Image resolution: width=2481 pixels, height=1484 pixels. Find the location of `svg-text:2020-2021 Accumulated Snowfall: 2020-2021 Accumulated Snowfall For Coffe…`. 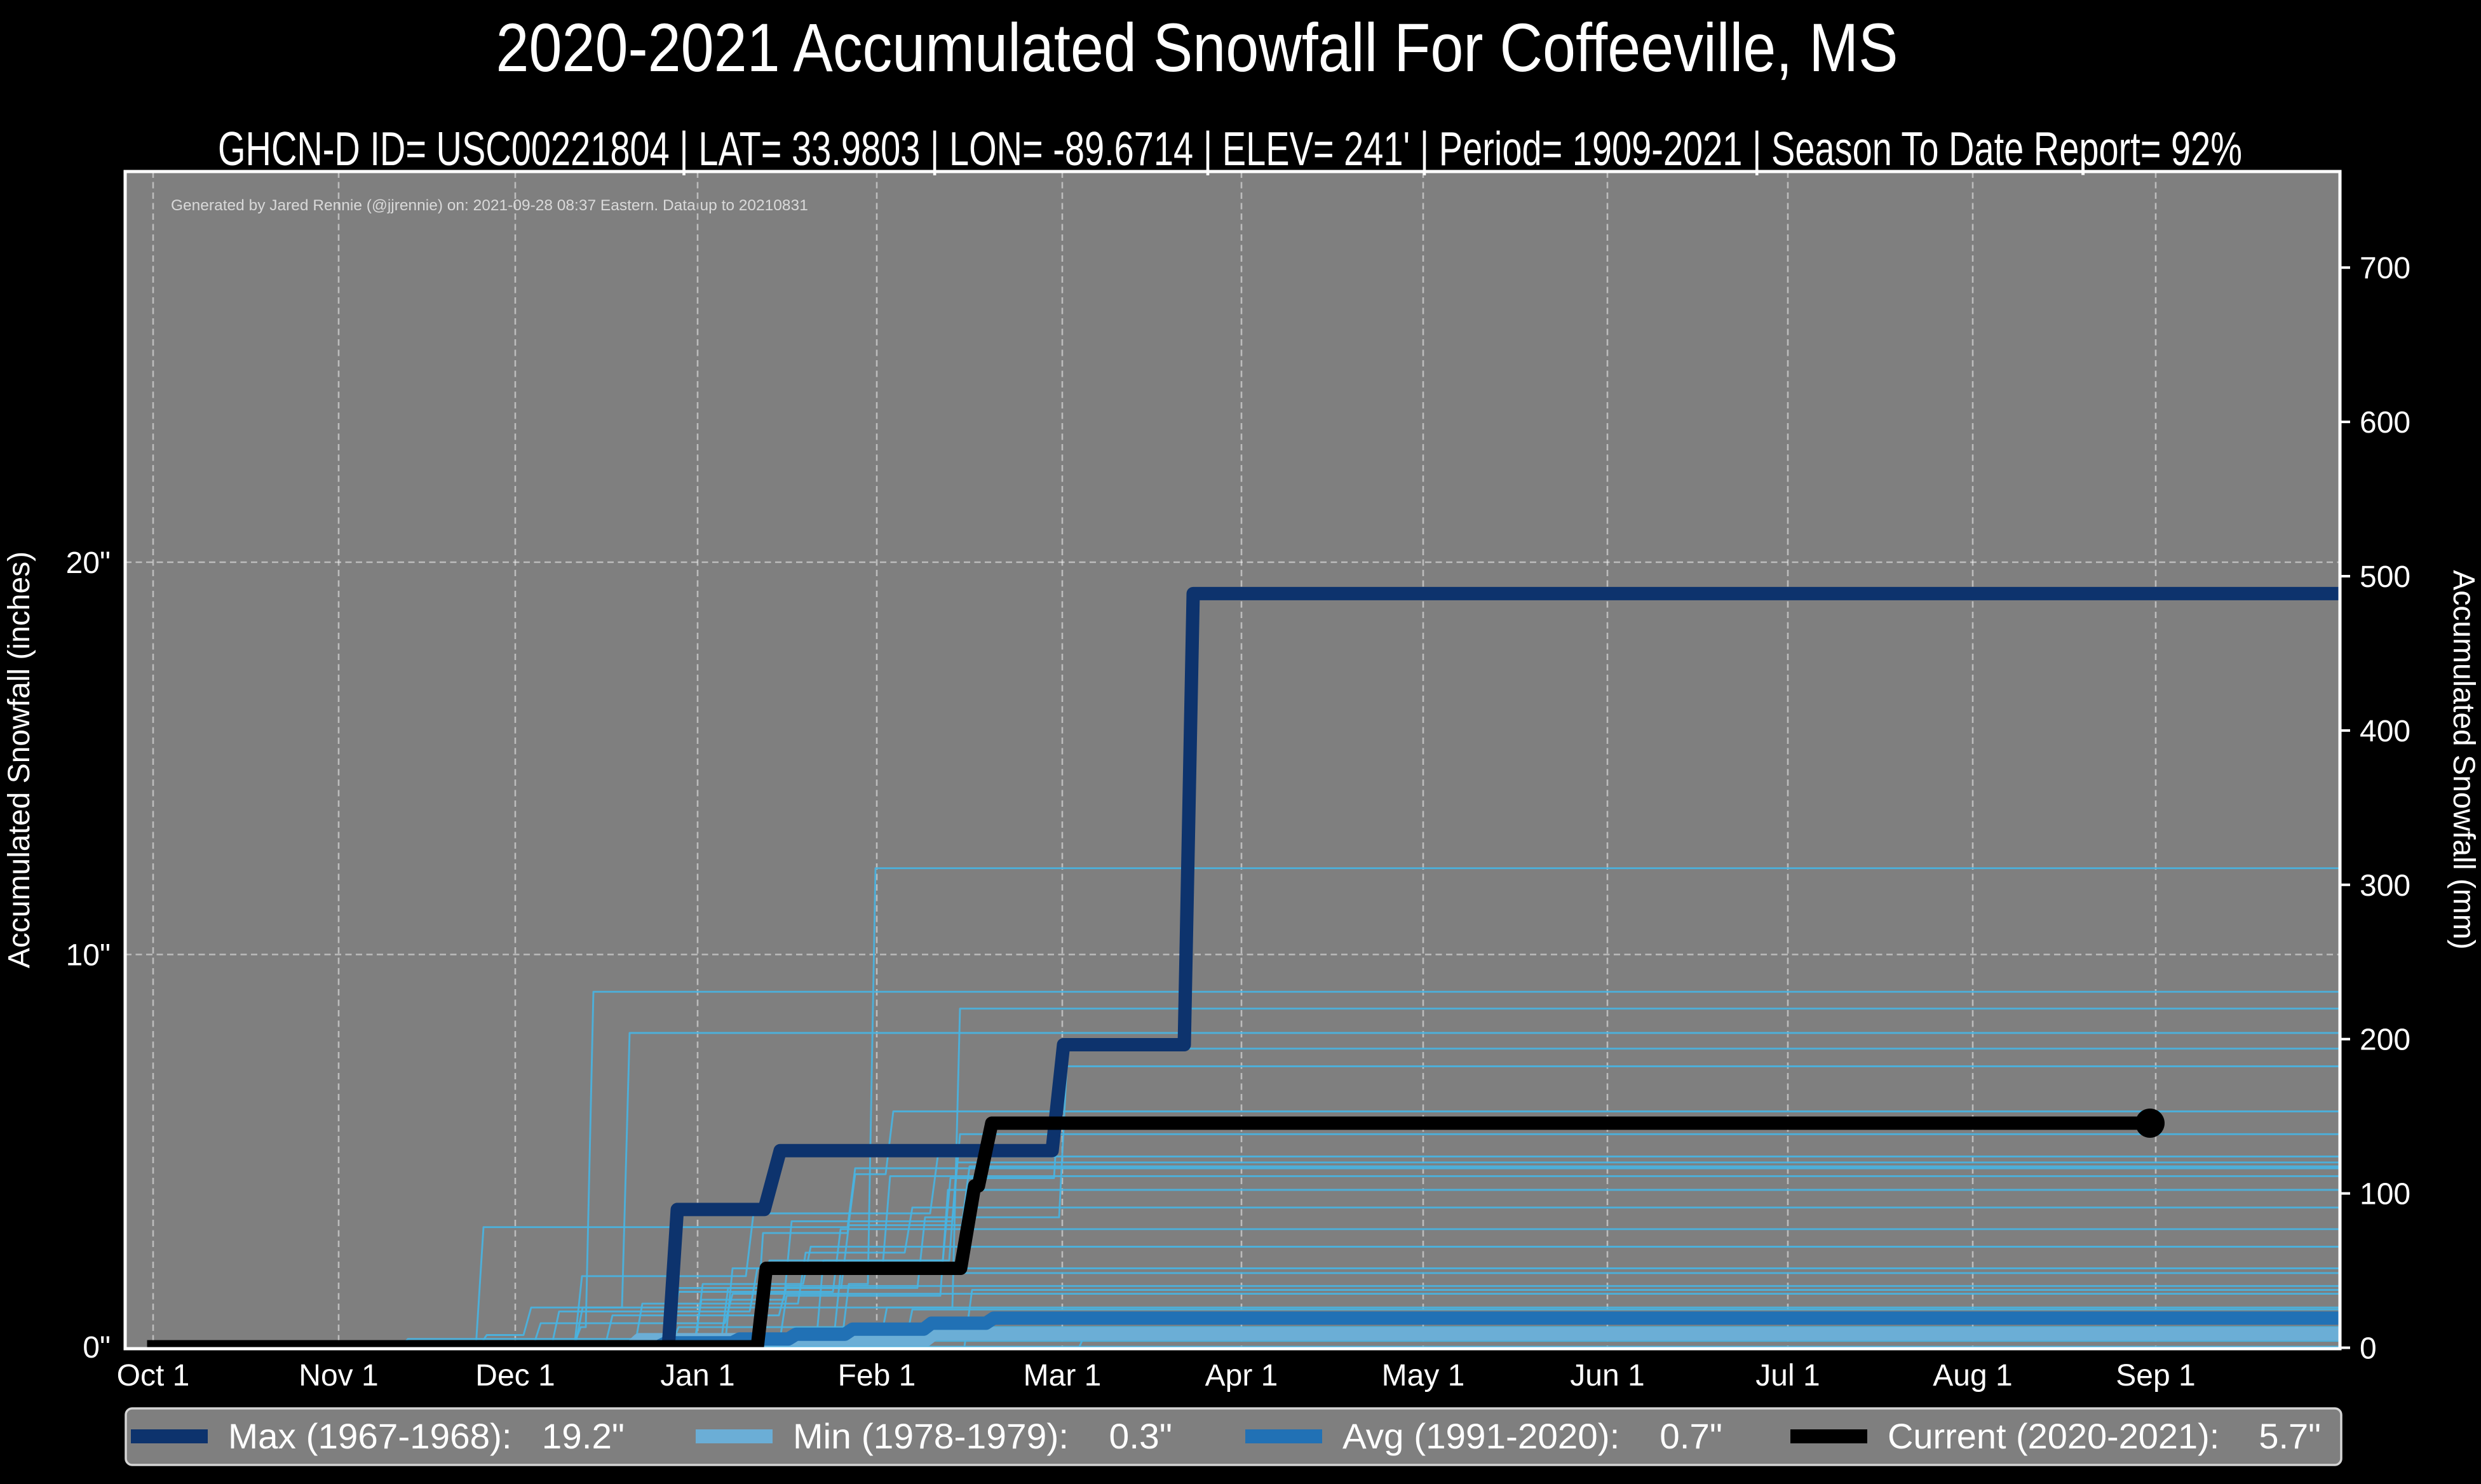

svg-text:2020-2021 Accumulated Snowfall: 2020-2021 Accumulated Snowfall For Coffe… is located at coordinates (1197, 47).